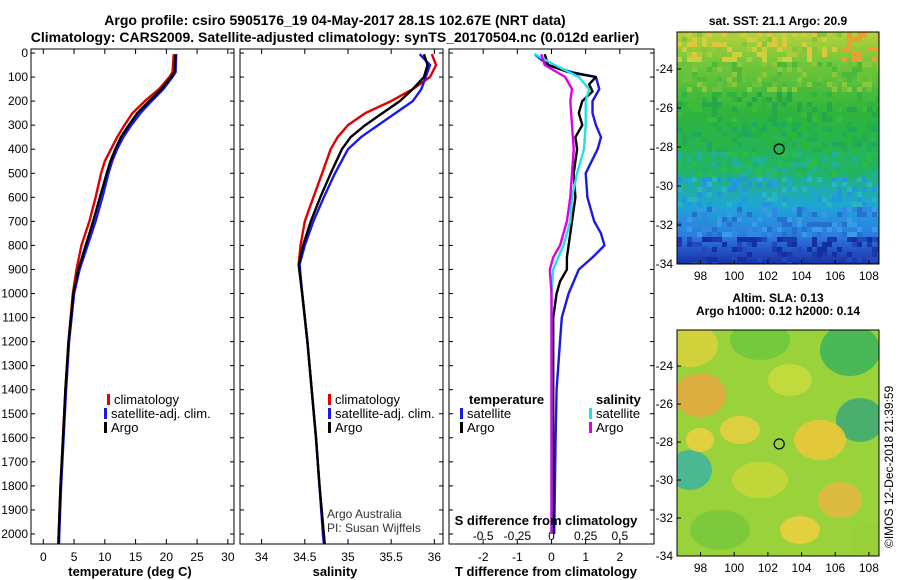  I want to click on t-difference-x-label: T difference from climatology, so click(546, 571).